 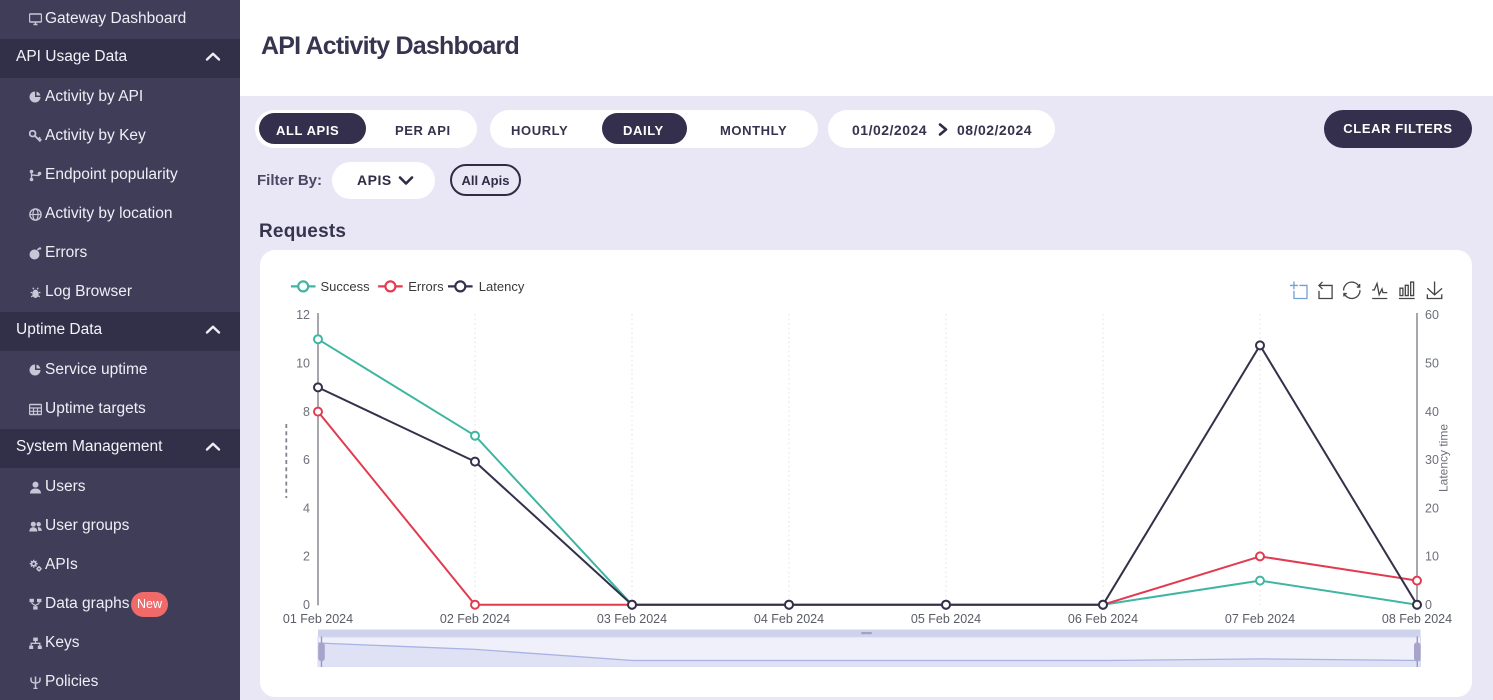 What do you see at coordinates (306, 508) in the screenshot?
I see `svg-text: 4` at bounding box center [306, 508].